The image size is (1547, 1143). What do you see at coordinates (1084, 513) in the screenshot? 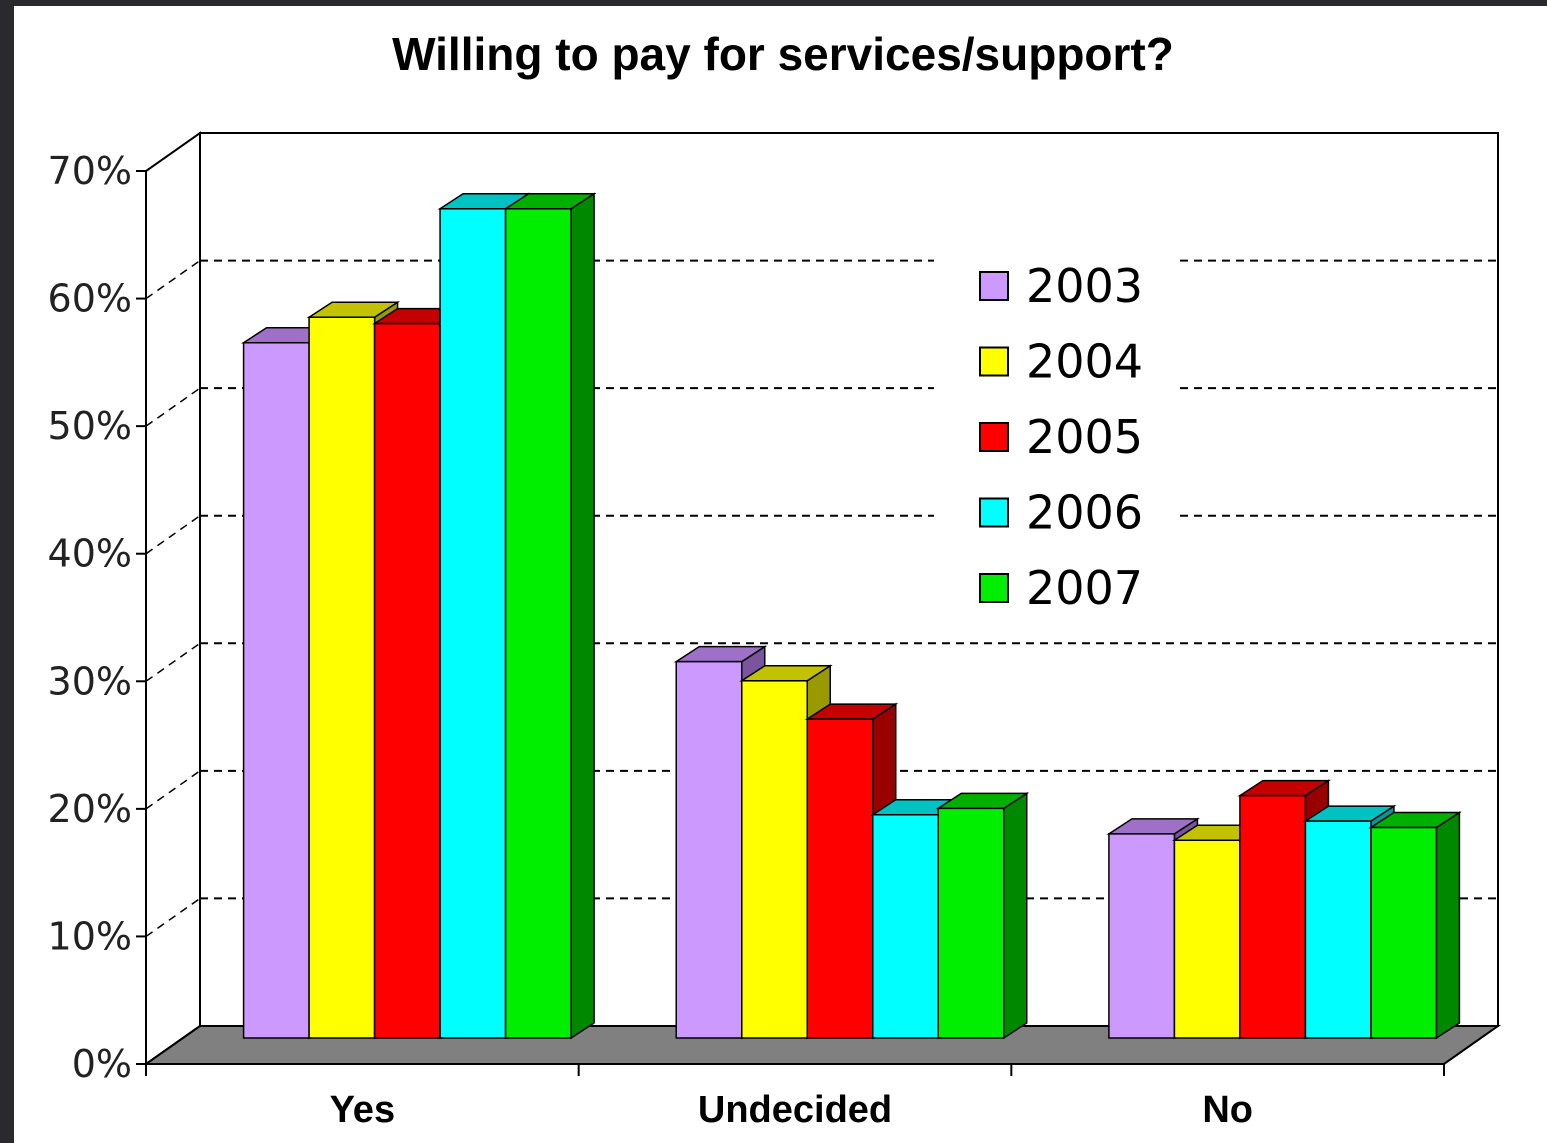
I see `legend-label: 2006` at bounding box center [1084, 513].